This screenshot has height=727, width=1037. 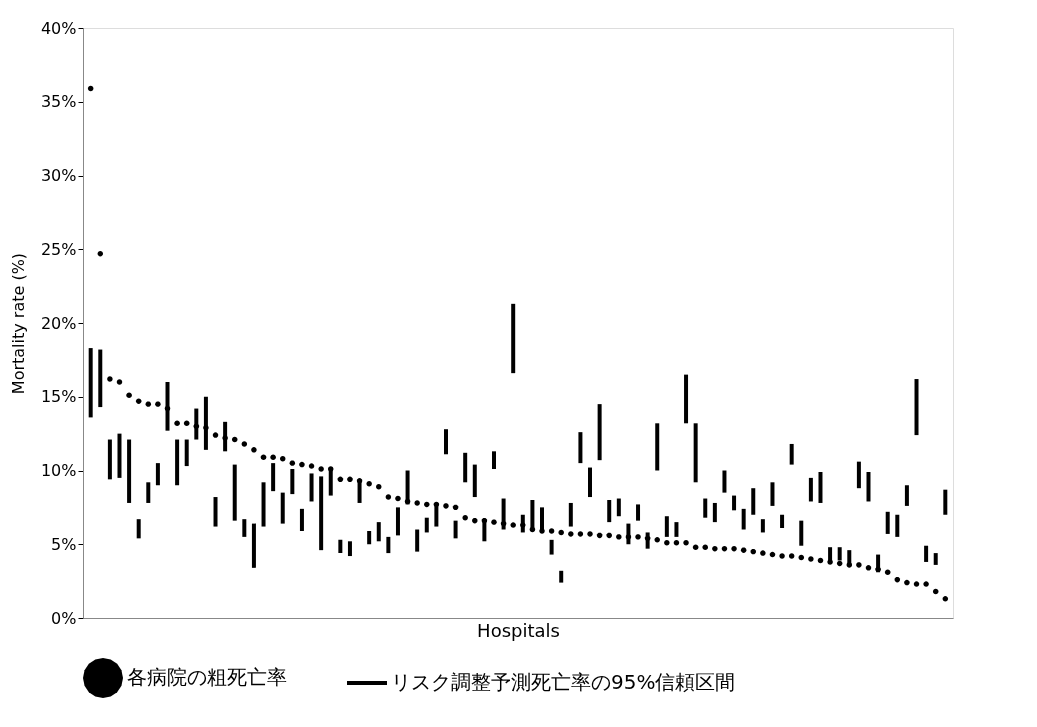 I want to click on x-axis-title: Hospitals, so click(x=518, y=630).